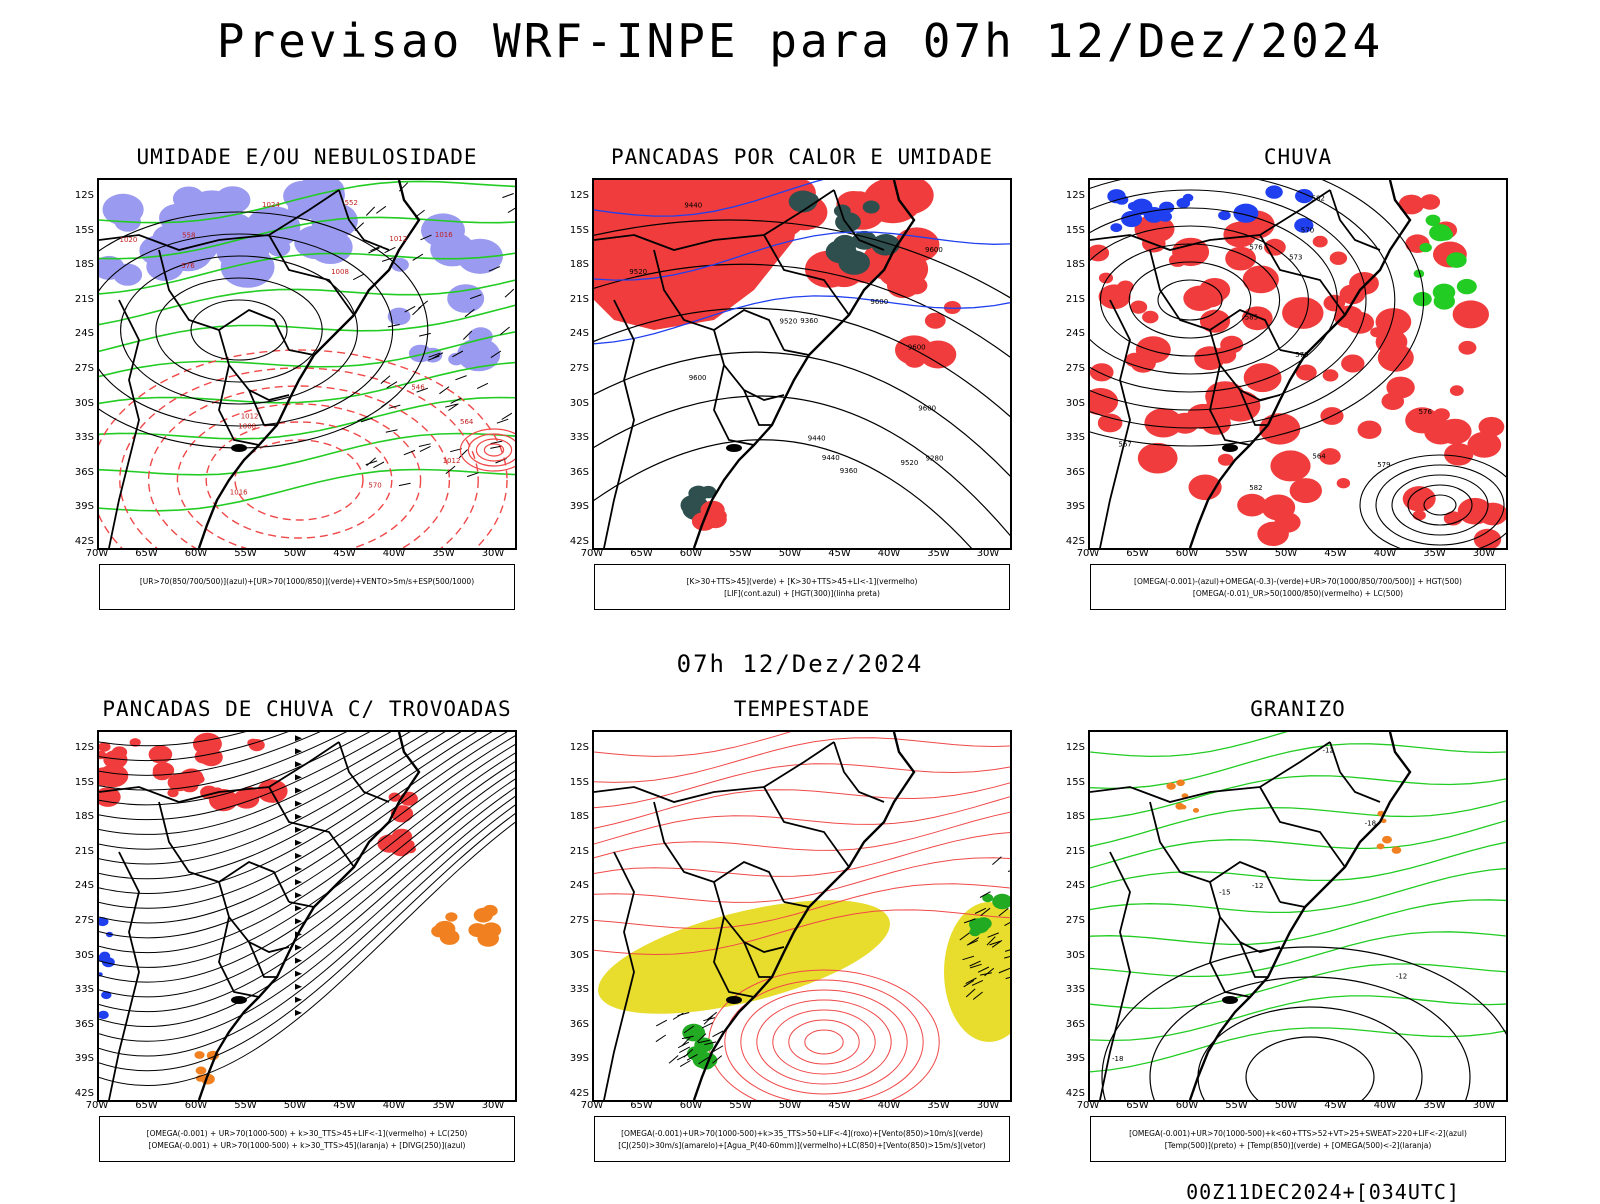 The image size is (1600, 1204). I want to click on contour-label: 9440, so click(817, 438).